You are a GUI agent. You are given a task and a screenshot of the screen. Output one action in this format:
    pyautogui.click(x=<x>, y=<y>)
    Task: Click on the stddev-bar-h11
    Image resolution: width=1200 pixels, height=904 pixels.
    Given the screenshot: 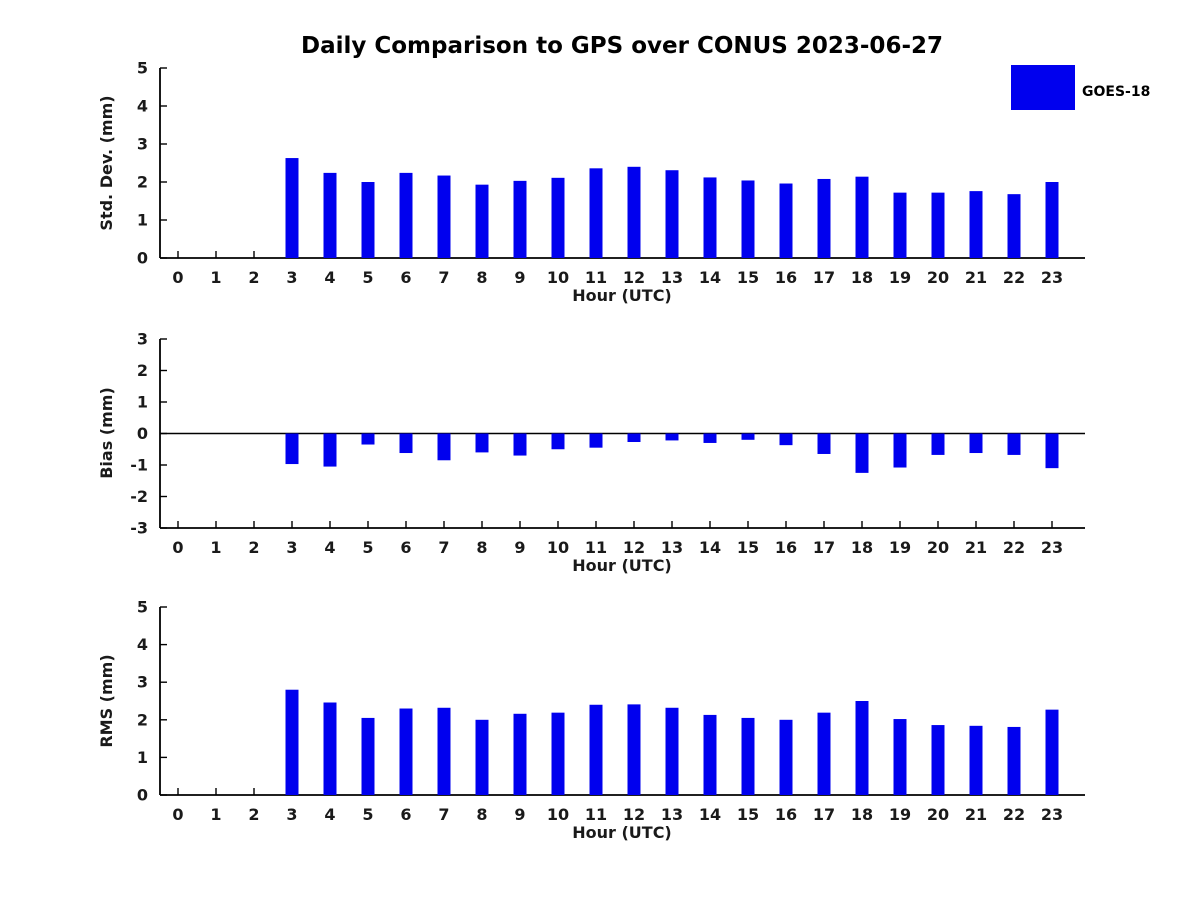 What is the action you would take?
    pyautogui.click(x=596, y=213)
    